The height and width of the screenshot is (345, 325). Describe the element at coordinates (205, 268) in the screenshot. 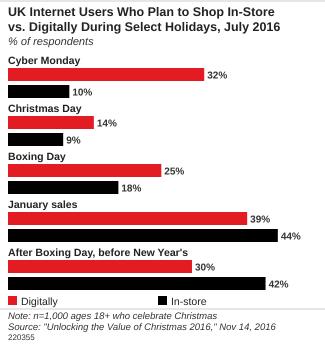

I see `data-label: 30%` at that location.